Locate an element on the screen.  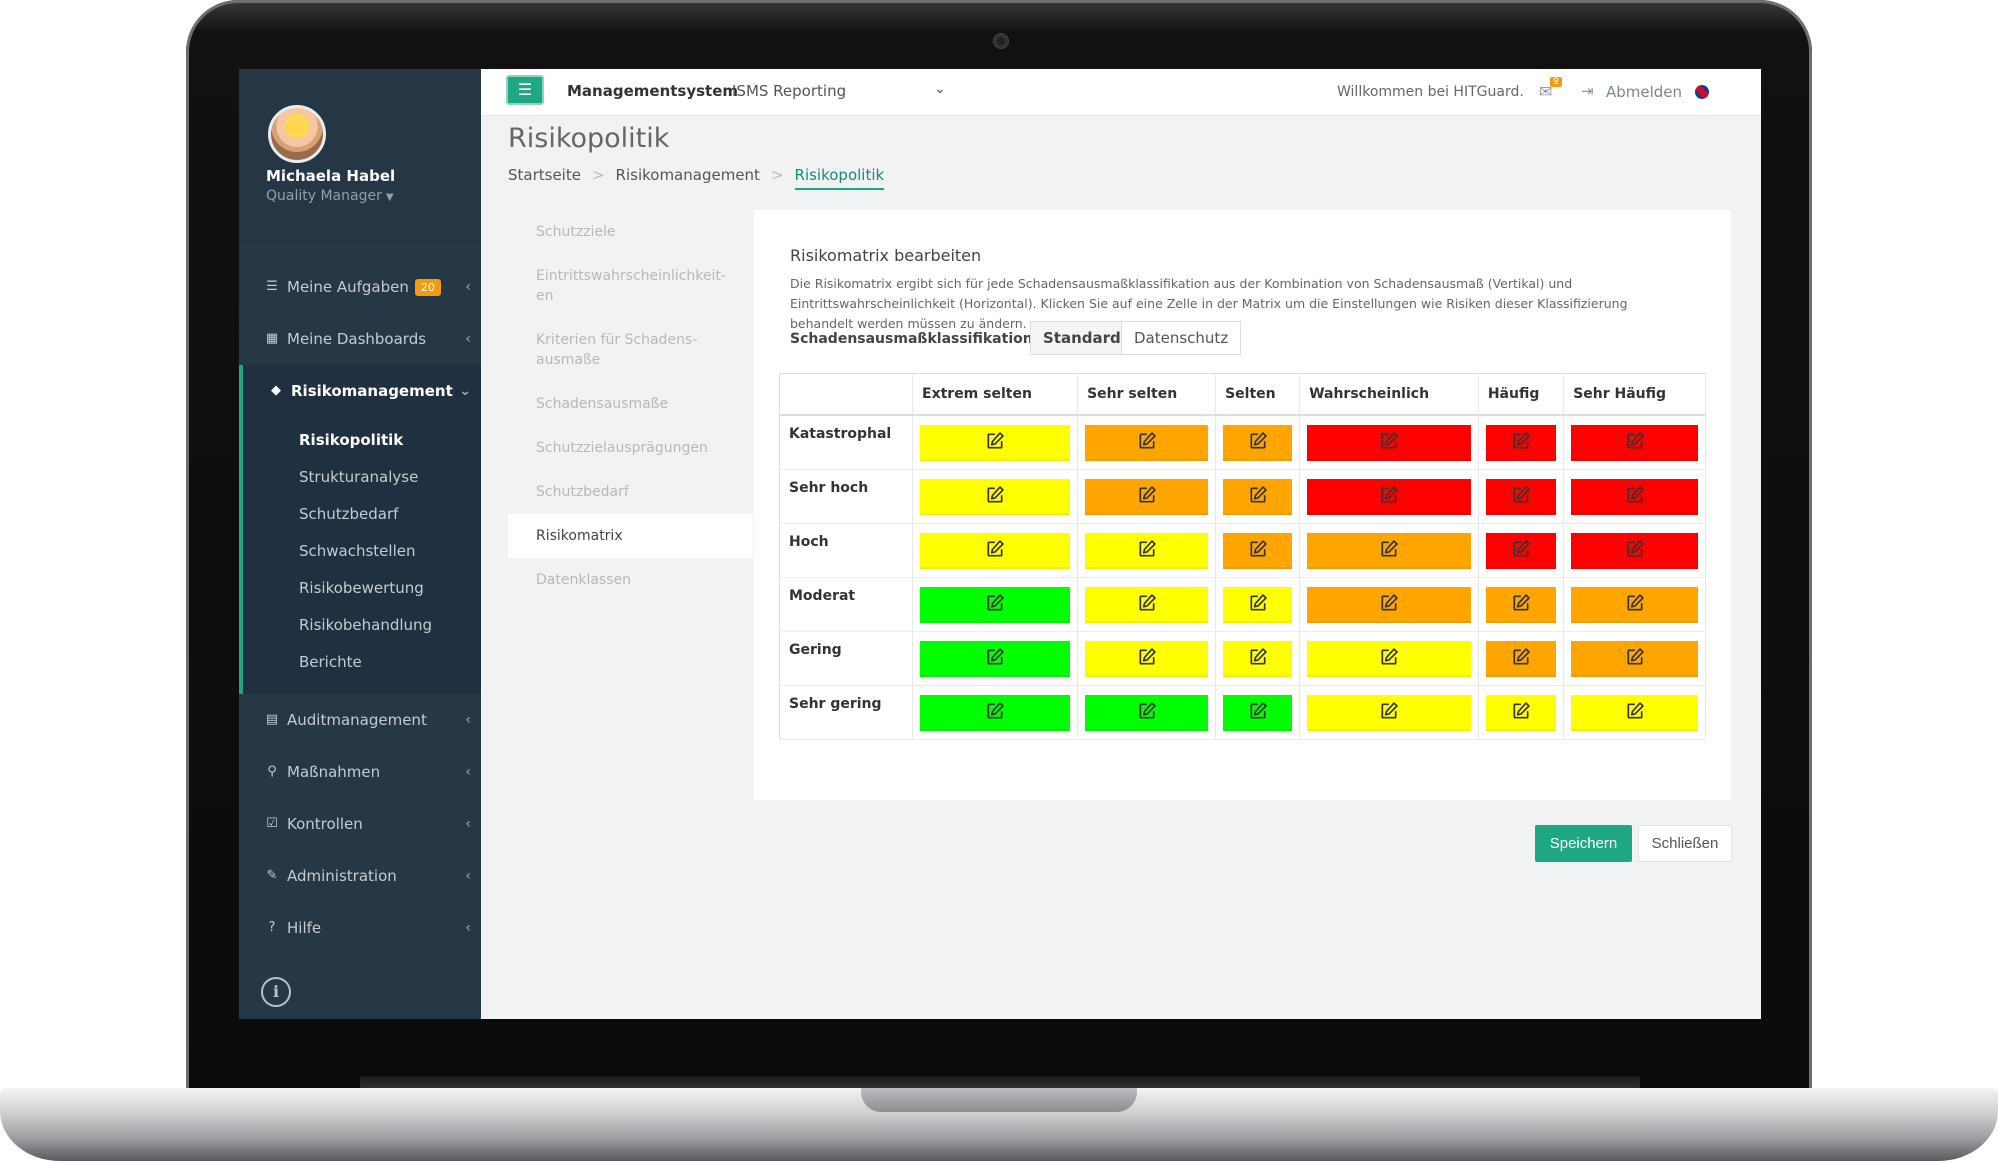
sidebar-item-hilfe: ? Hilfe ‹ is located at coordinates (360, 928).